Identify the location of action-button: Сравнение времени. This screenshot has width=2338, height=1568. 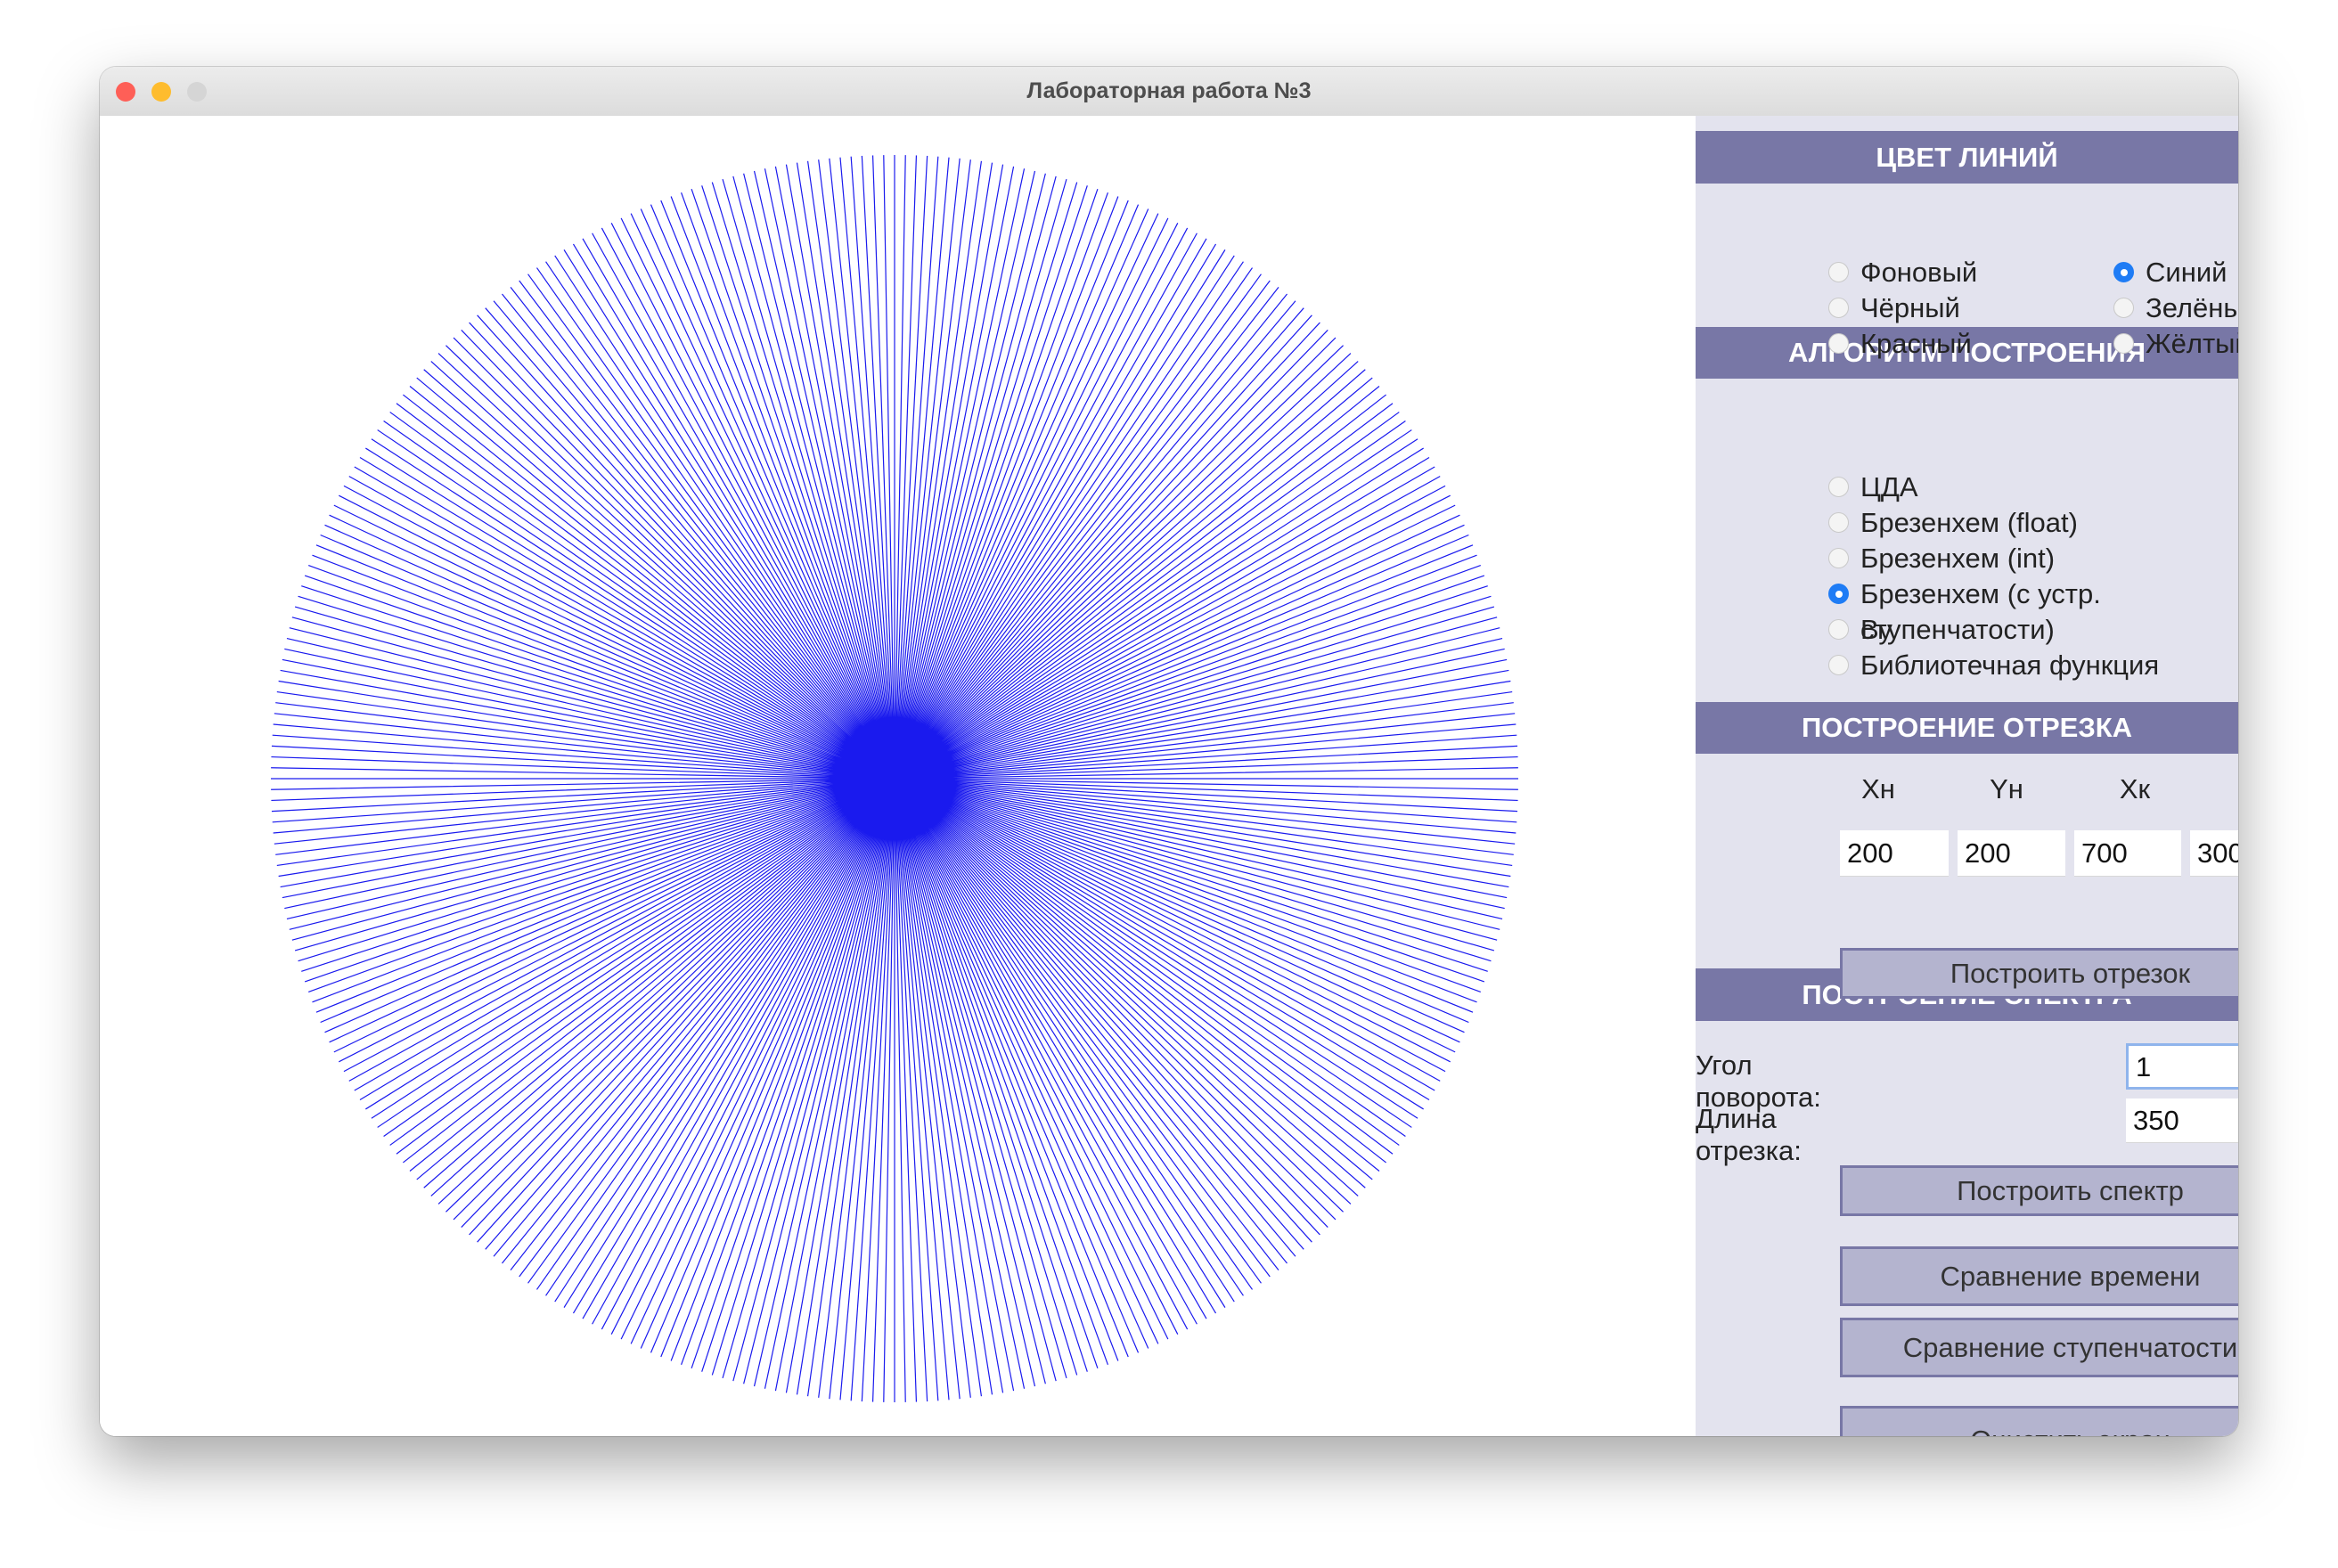
(2039, 1276).